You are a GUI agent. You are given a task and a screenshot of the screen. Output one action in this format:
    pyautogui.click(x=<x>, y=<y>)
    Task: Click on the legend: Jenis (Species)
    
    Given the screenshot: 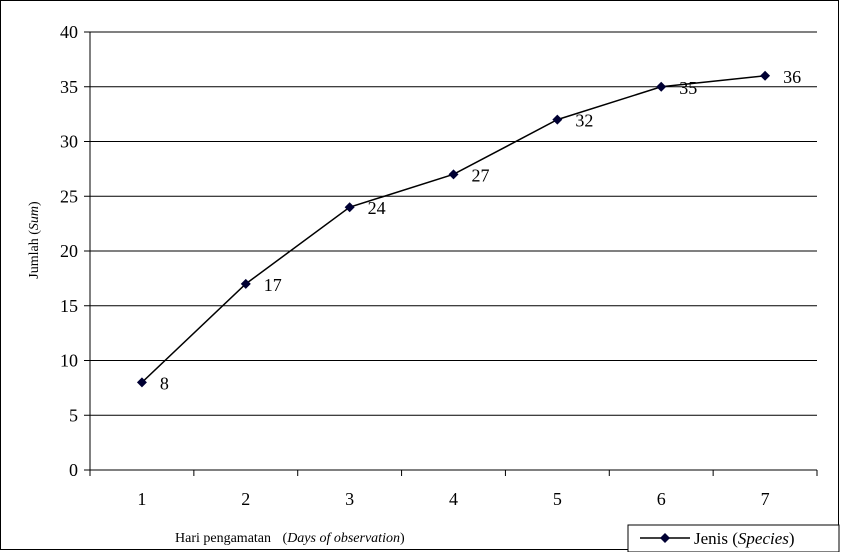 What is the action you would take?
    pyautogui.click(x=733, y=538)
    